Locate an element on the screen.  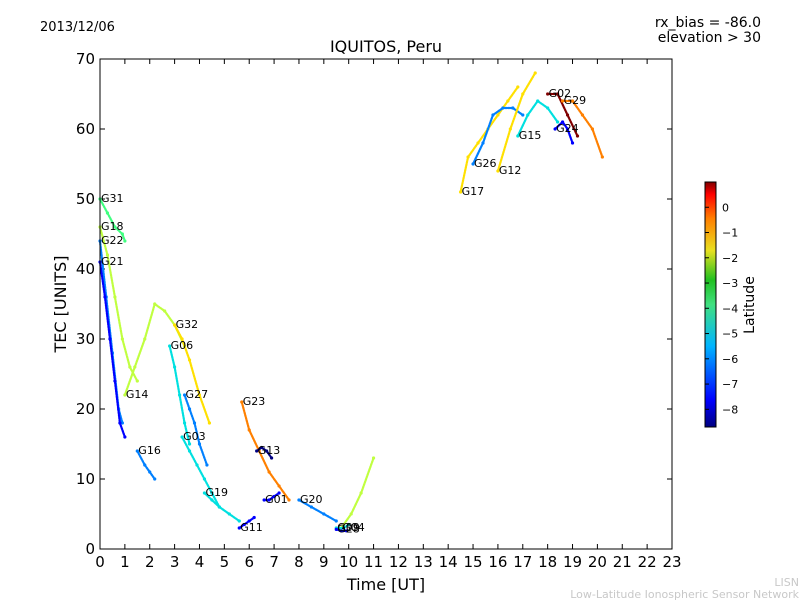
x-tick-label: 0 is located at coordinates (100, 562).